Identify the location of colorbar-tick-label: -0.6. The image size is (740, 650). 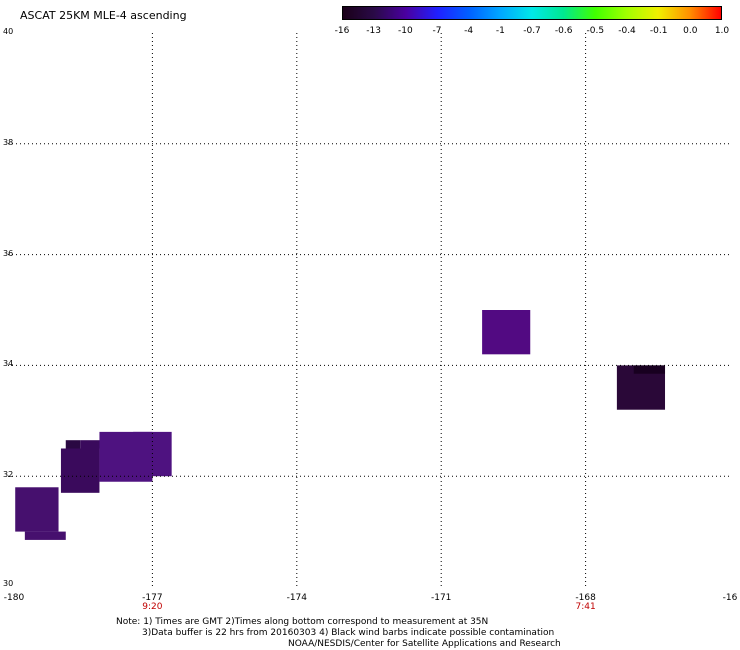
(563, 31).